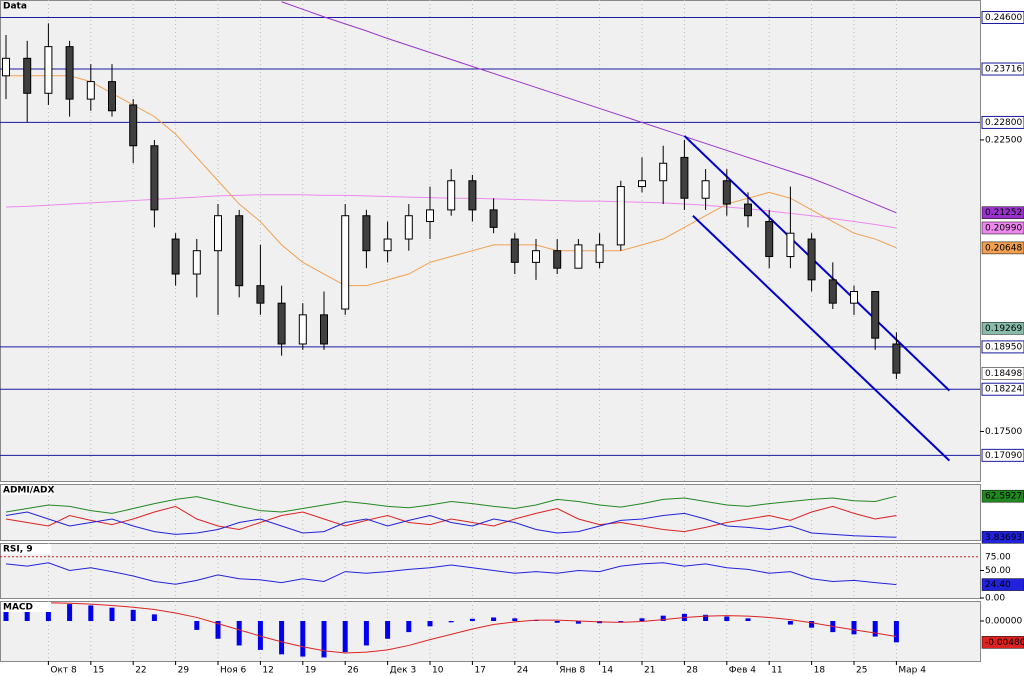 Image resolution: width=1024 pixels, height=676 pixels. Describe the element at coordinates (523, 671) in the screenshot. I see `x-tick-label: 24` at that location.